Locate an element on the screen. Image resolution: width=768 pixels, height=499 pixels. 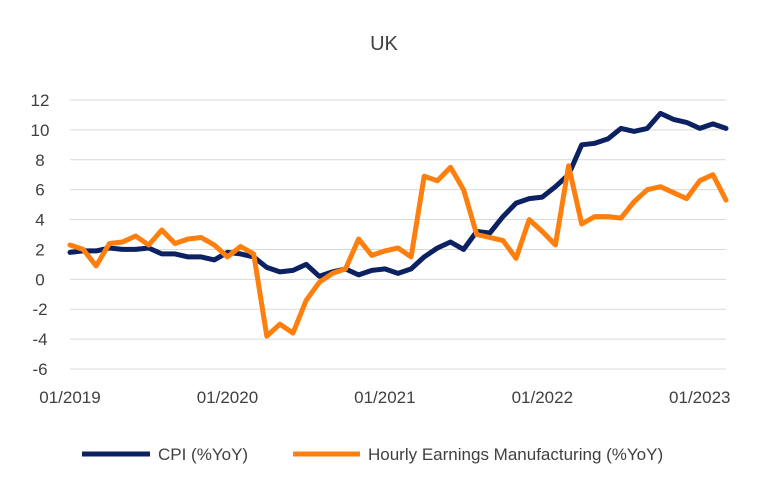
y-tick-label: -6 is located at coordinates (39, 369).